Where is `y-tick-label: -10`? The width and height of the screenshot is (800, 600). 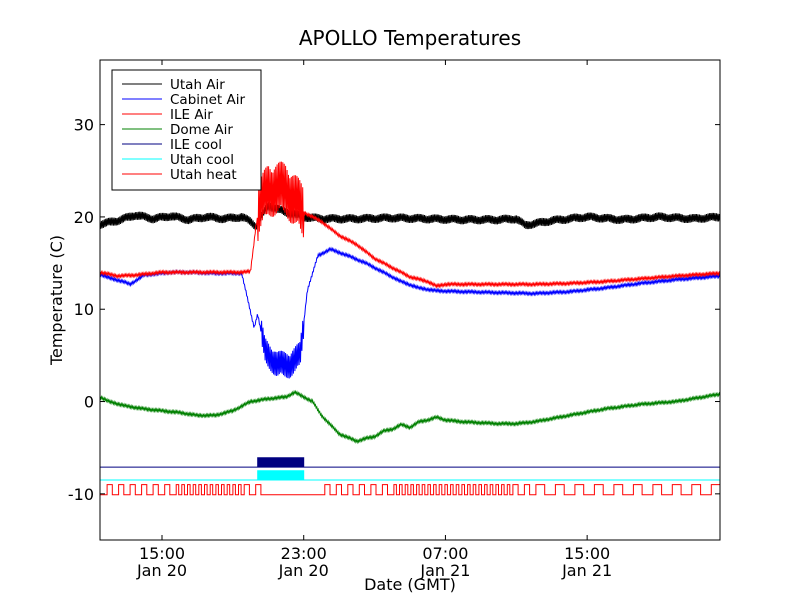 y-tick-label: -10 is located at coordinates (81, 494).